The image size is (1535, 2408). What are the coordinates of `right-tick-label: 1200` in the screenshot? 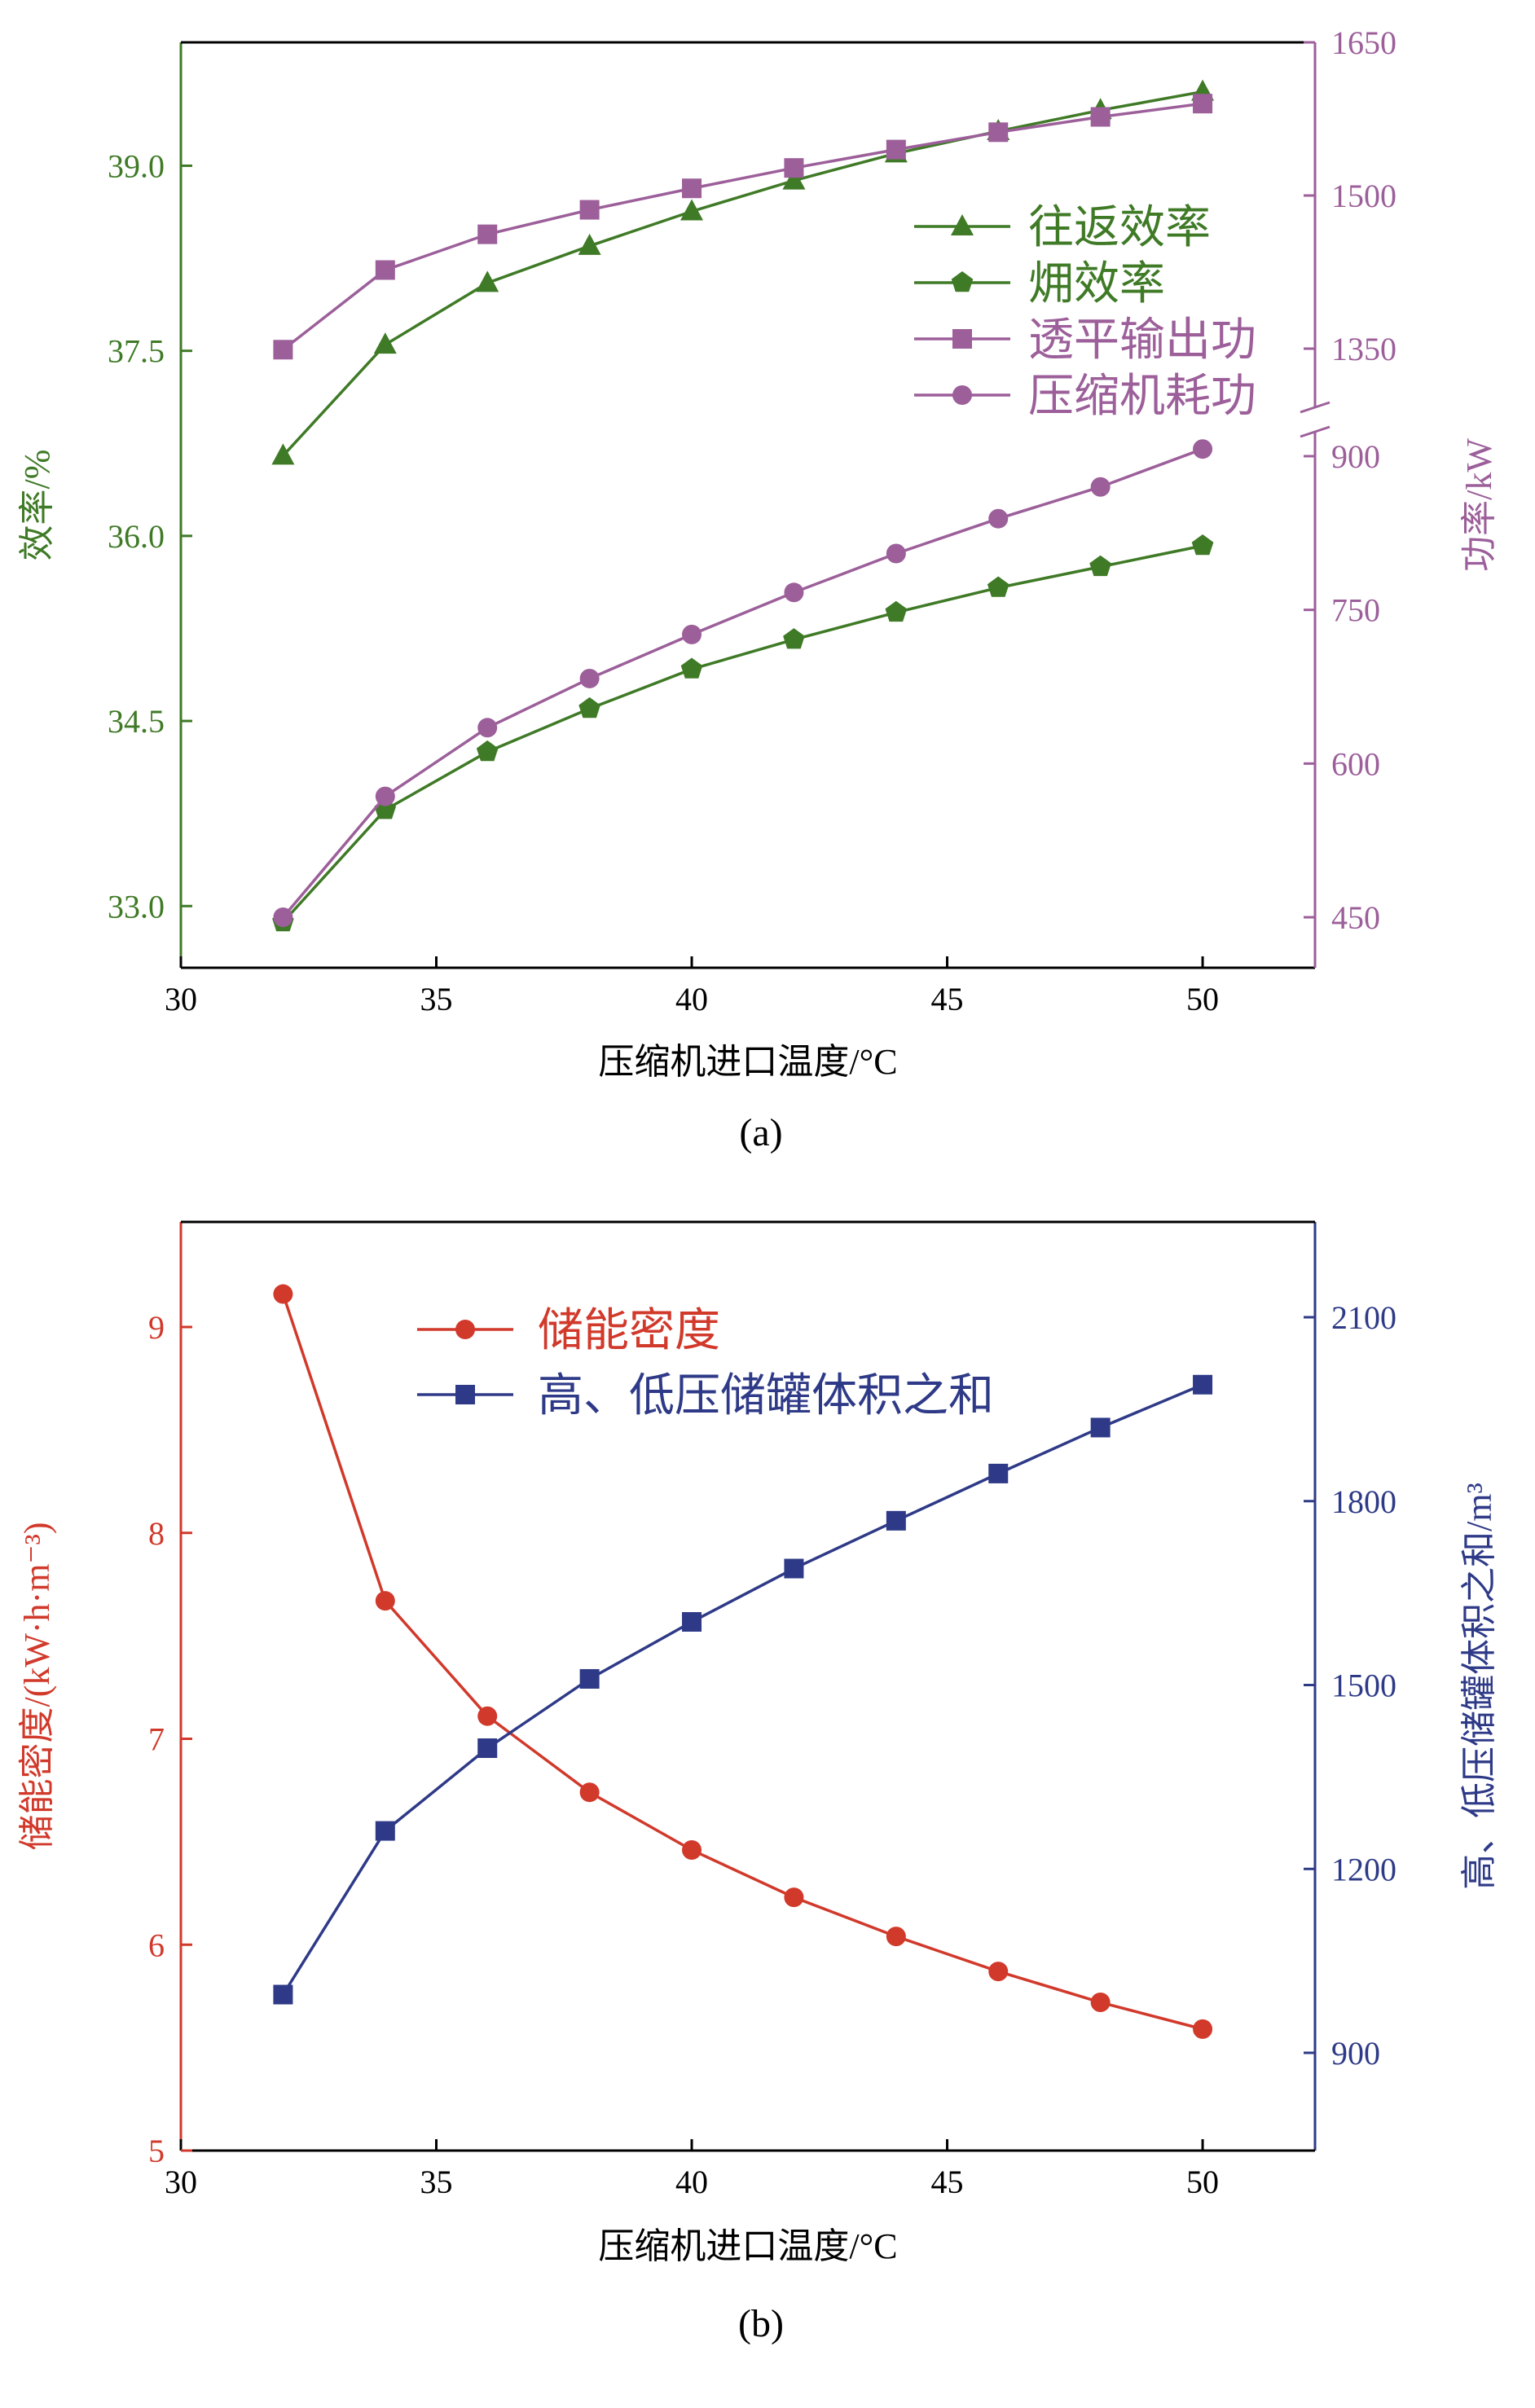 It's located at (1363, 1869).